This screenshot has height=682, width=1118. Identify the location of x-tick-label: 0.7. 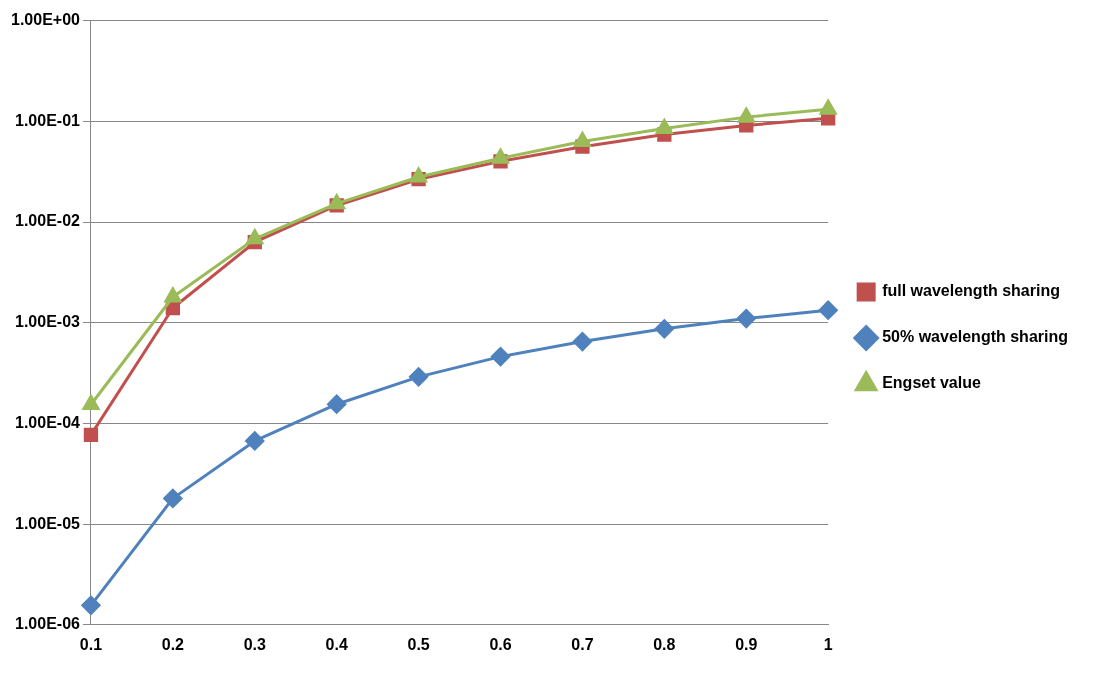
(582, 644).